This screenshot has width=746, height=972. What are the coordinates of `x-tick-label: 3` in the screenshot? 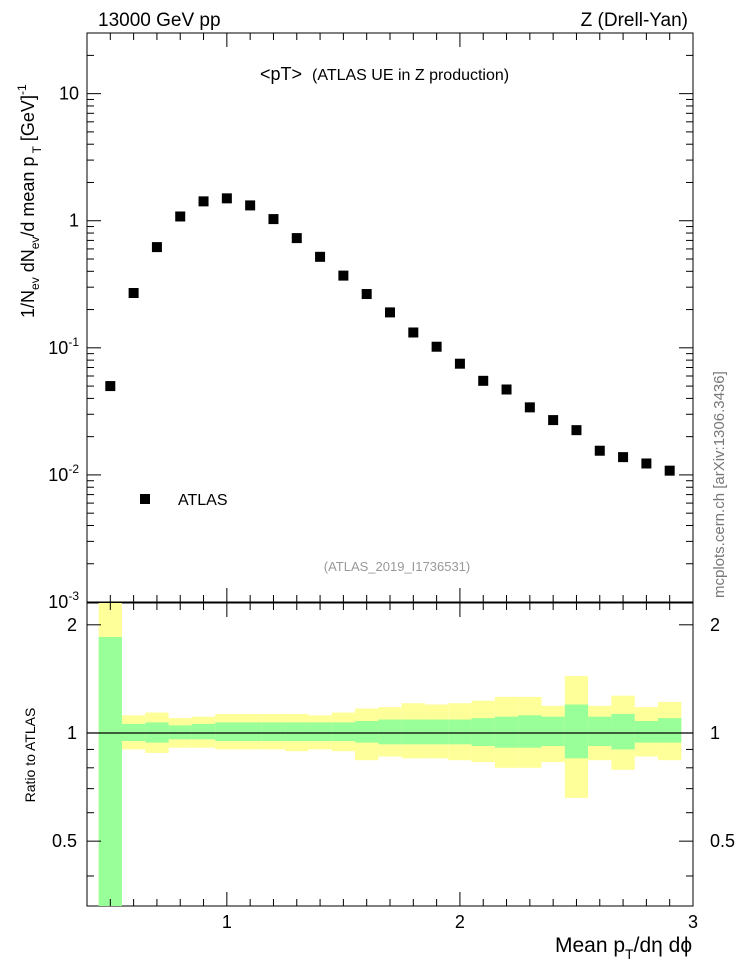 It's located at (693, 922).